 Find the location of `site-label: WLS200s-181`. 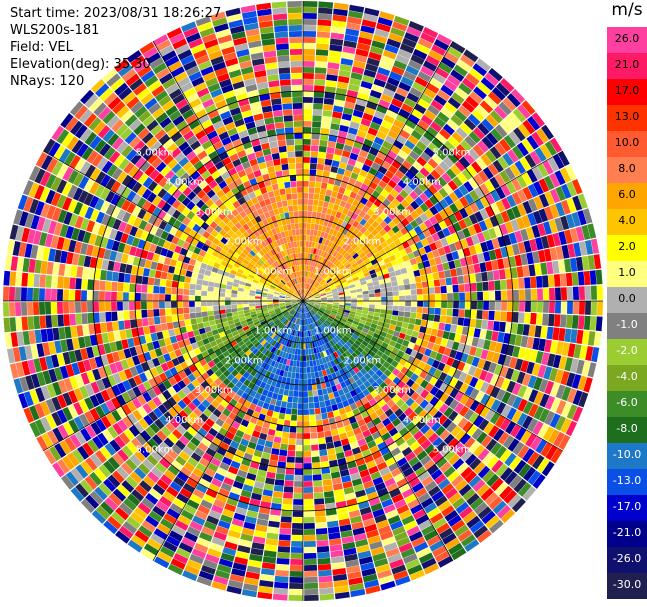

site-label: WLS200s-181 is located at coordinates (55, 30).